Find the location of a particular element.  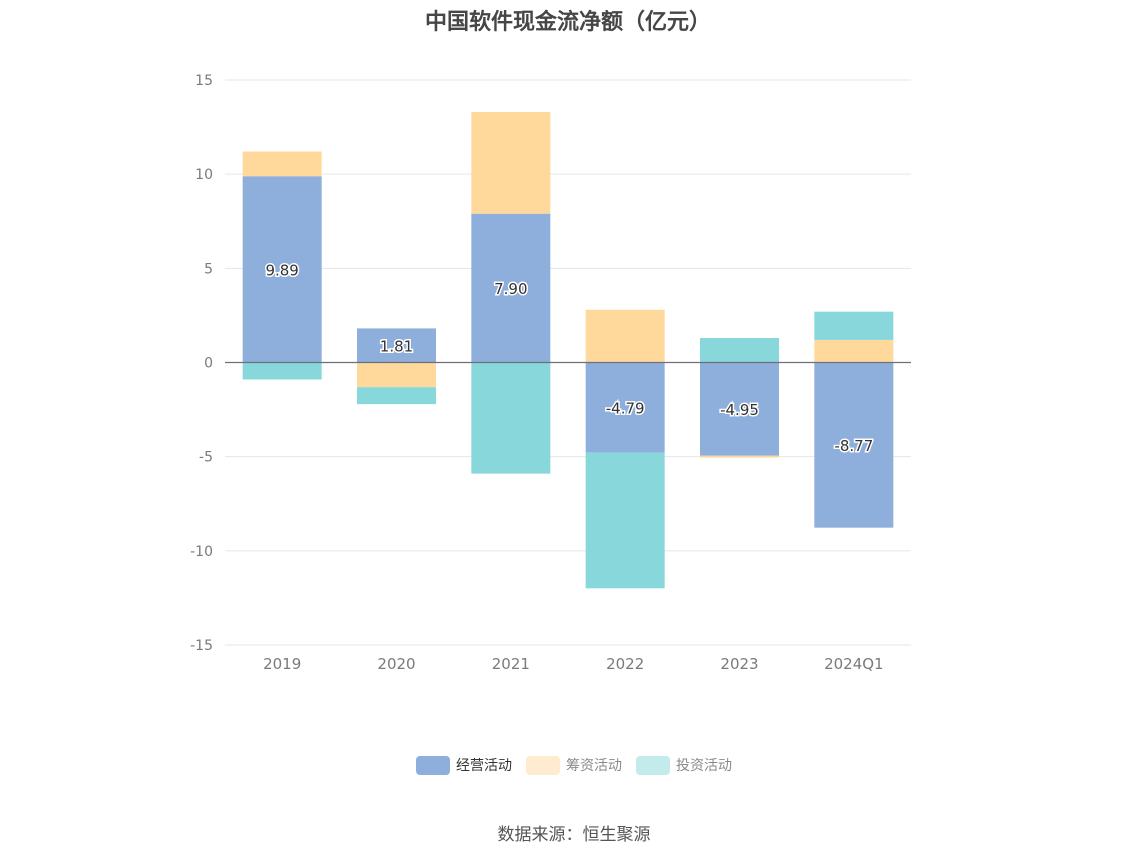

data-label-2022: -4.79 is located at coordinates (625, 409).